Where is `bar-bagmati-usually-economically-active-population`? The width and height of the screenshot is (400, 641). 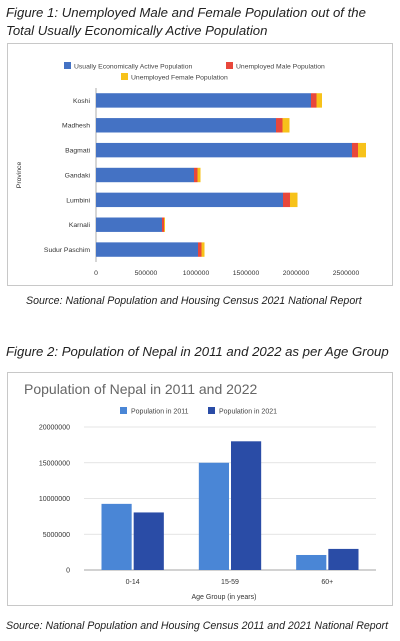 bar-bagmati-usually-economically-active-population is located at coordinates (224, 150).